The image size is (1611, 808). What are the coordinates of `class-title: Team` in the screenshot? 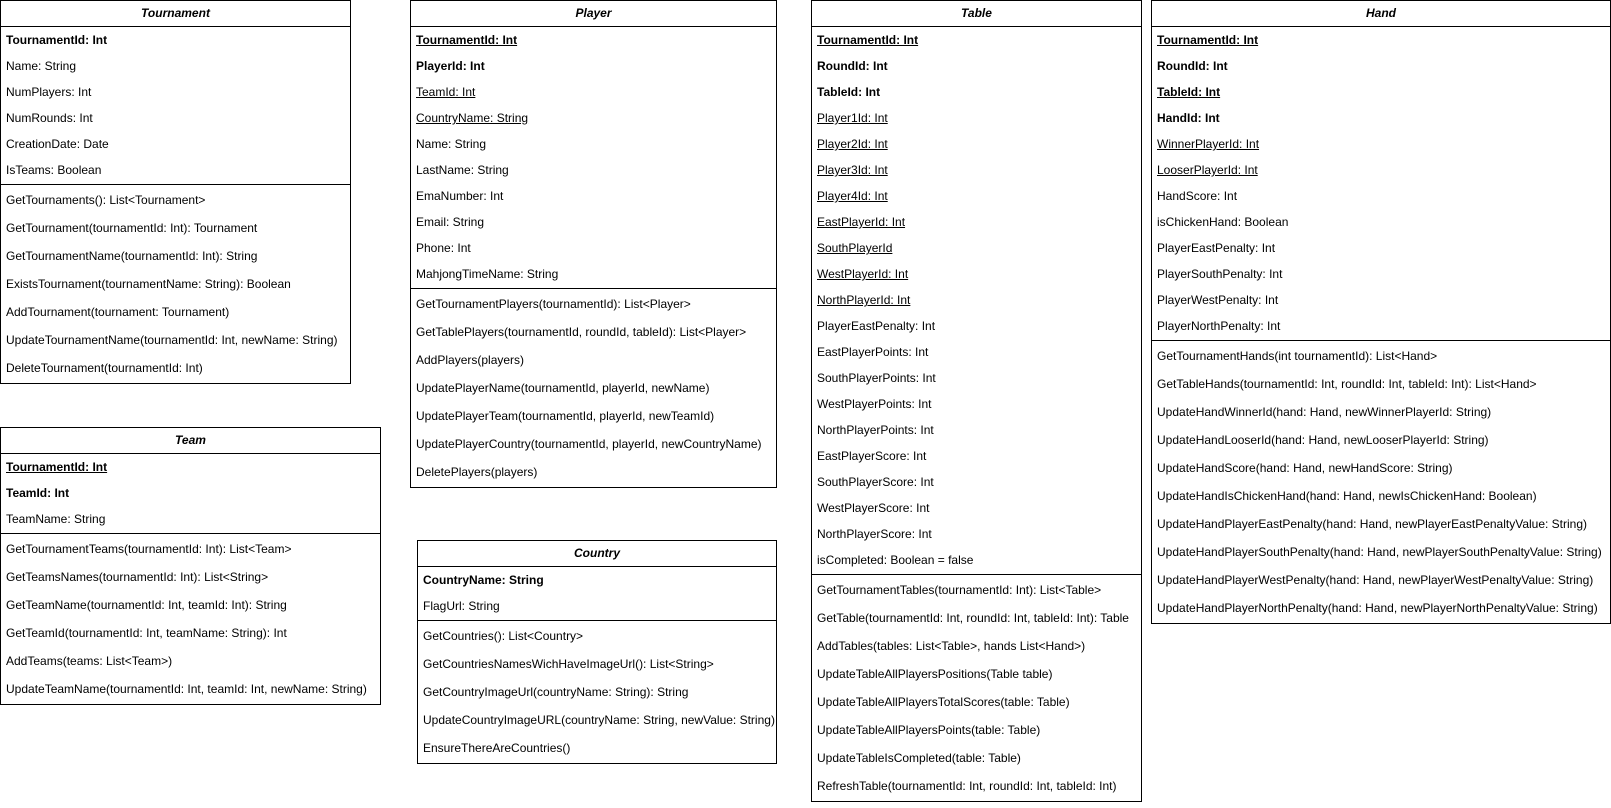 It's located at (190, 441).